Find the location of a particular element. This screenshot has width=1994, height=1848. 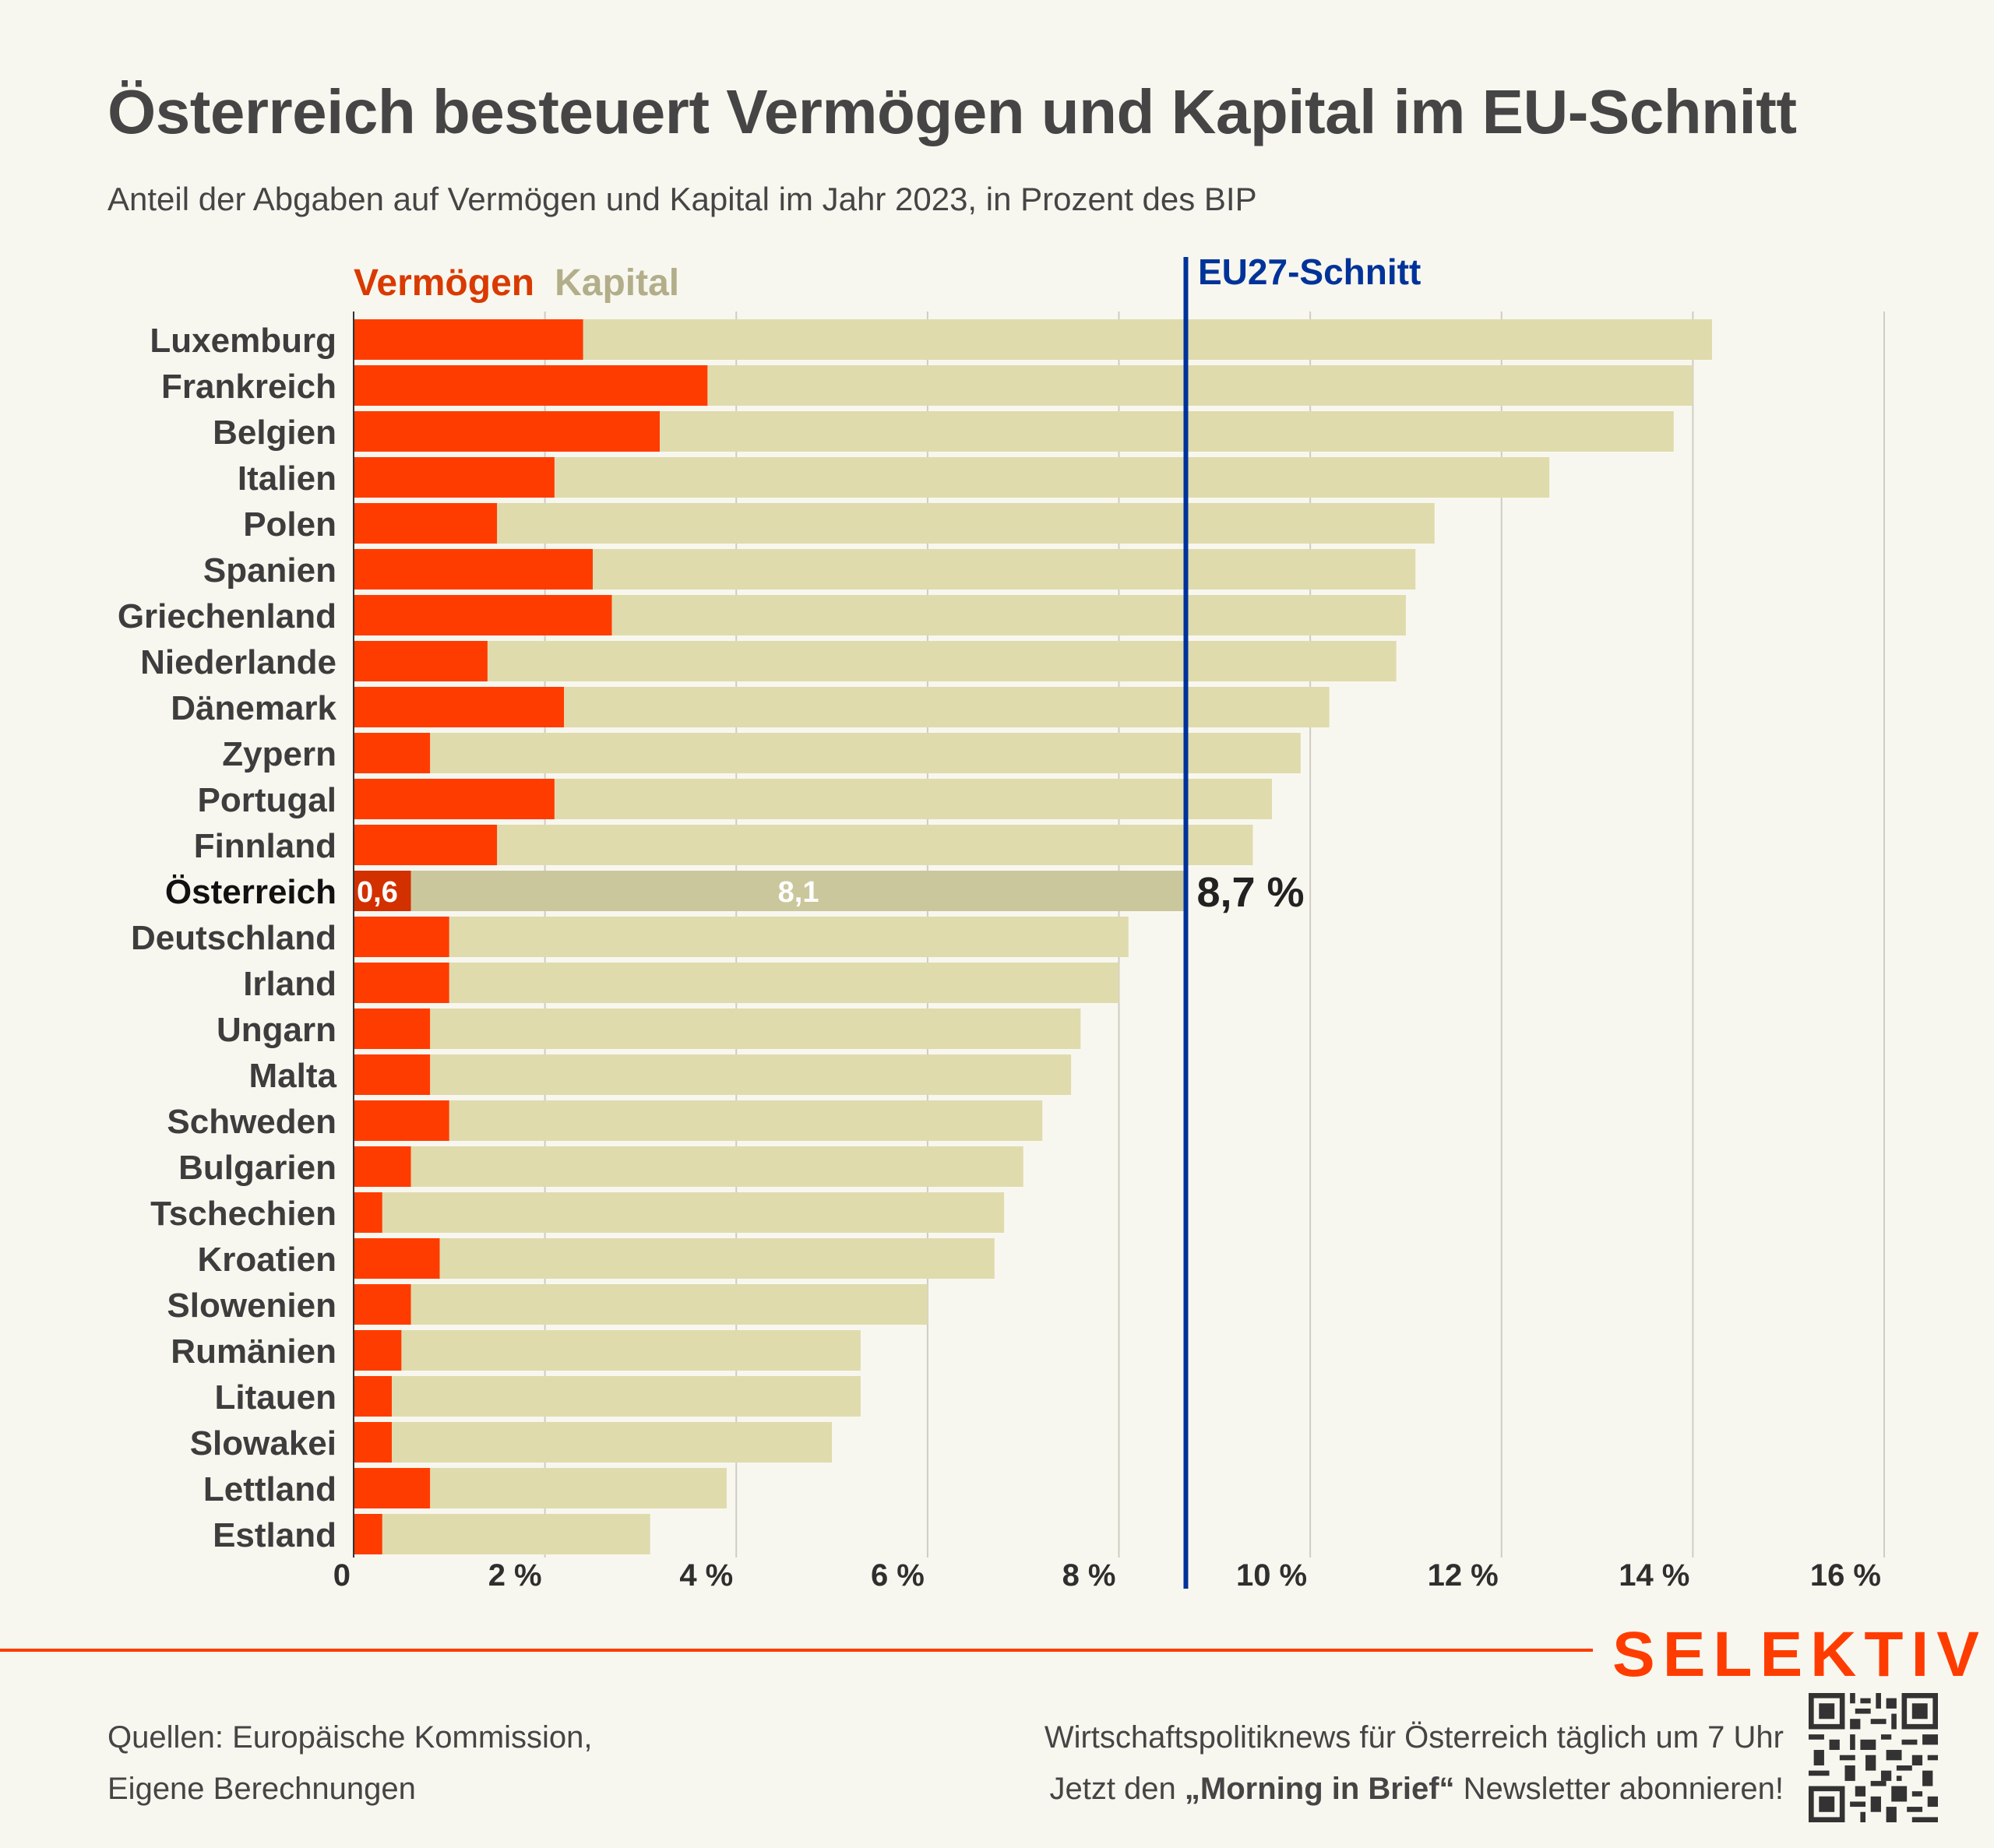

category-label: Ungarn is located at coordinates (276, 1030).